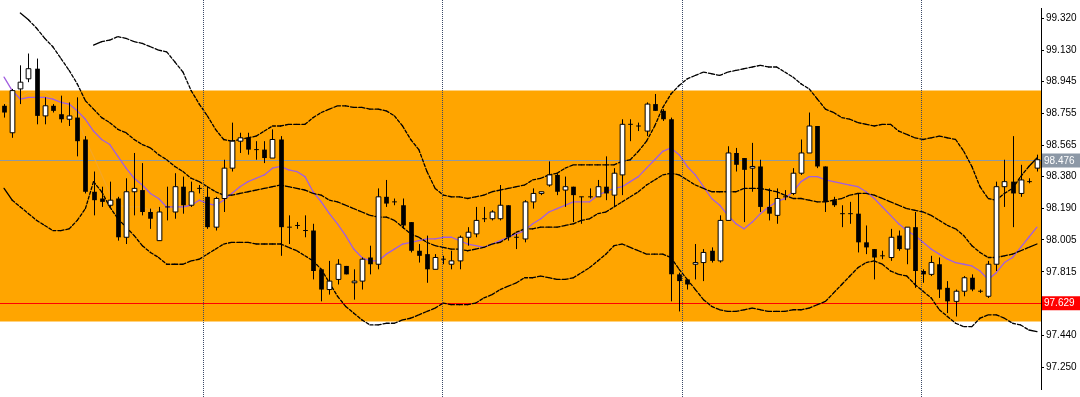  Describe the element at coordinates (1062, 113) in the screenshot. I see `y-tick-label: 98.755` at that location.